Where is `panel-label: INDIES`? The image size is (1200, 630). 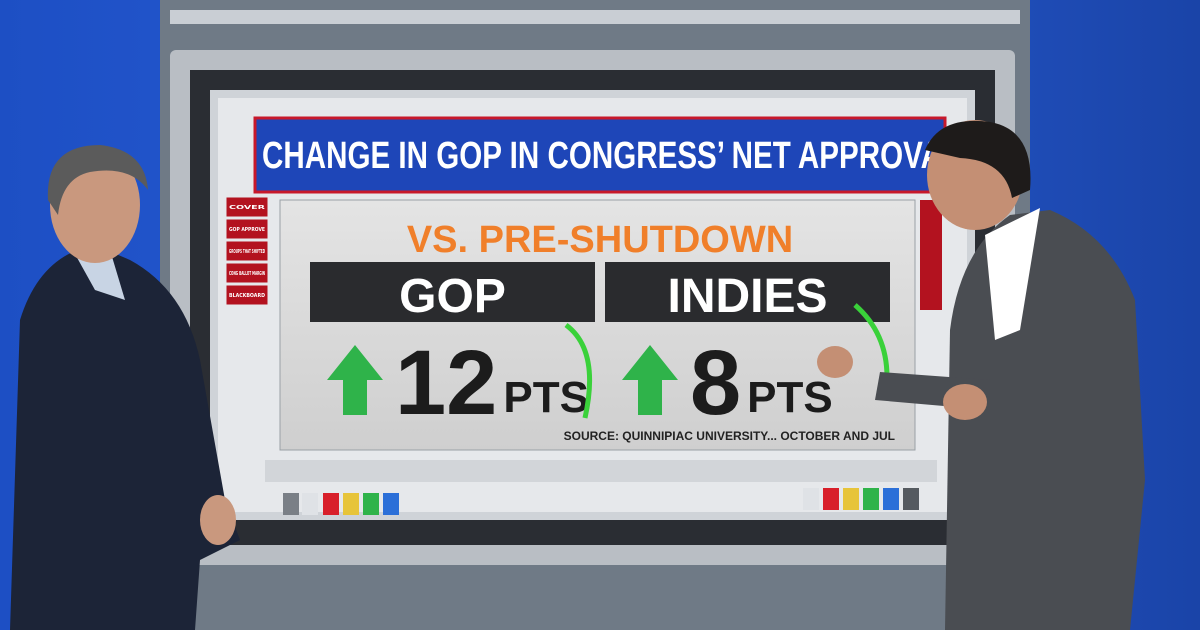 panel-label: INDIES is located at coordinates (747, 296).